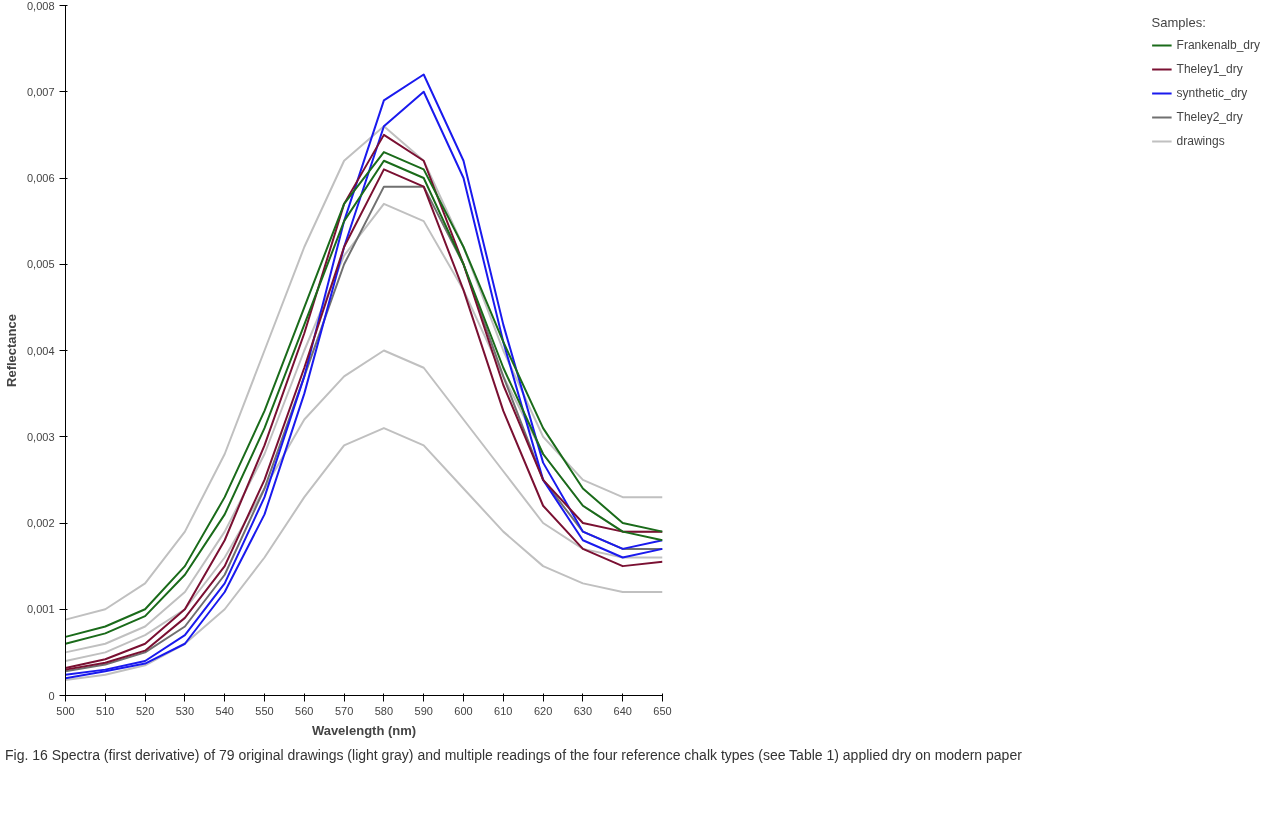 The width and height of the screenshot is (1281, 822). Describe the element at coordinates (40, 6) in the screenshot. I see `y-tick-label: 0,008` at that location.